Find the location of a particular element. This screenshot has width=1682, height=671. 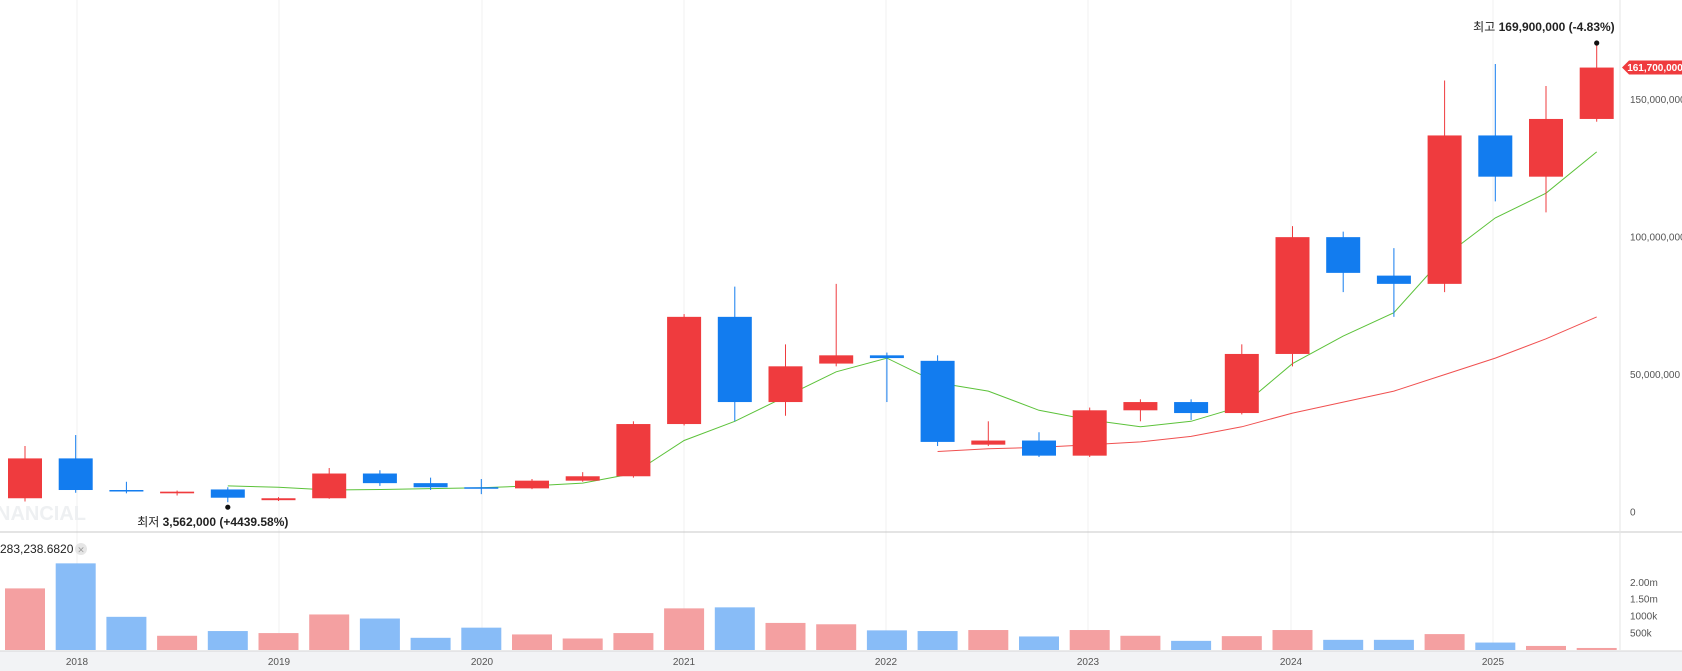

volume-readout: 283,238.6820 is located at coordinates (37, 549).